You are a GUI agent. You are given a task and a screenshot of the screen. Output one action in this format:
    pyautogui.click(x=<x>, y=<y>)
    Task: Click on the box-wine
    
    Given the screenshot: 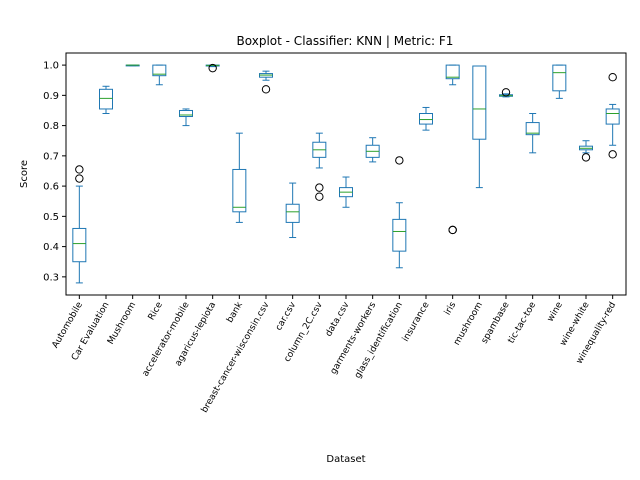 What is the action you would take?
    pyautogui.click(x=559, y=81)
    